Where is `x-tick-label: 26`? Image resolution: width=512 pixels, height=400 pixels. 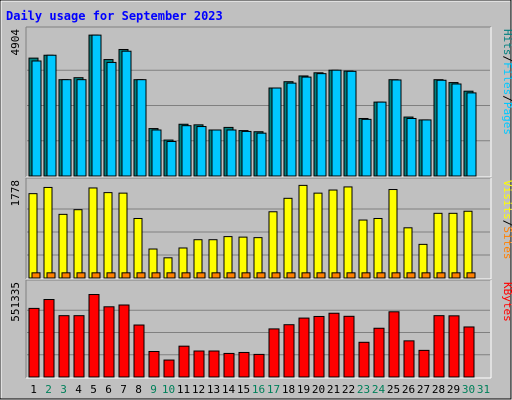 x-tick-label: 26 is located at coordinates (408, 389).